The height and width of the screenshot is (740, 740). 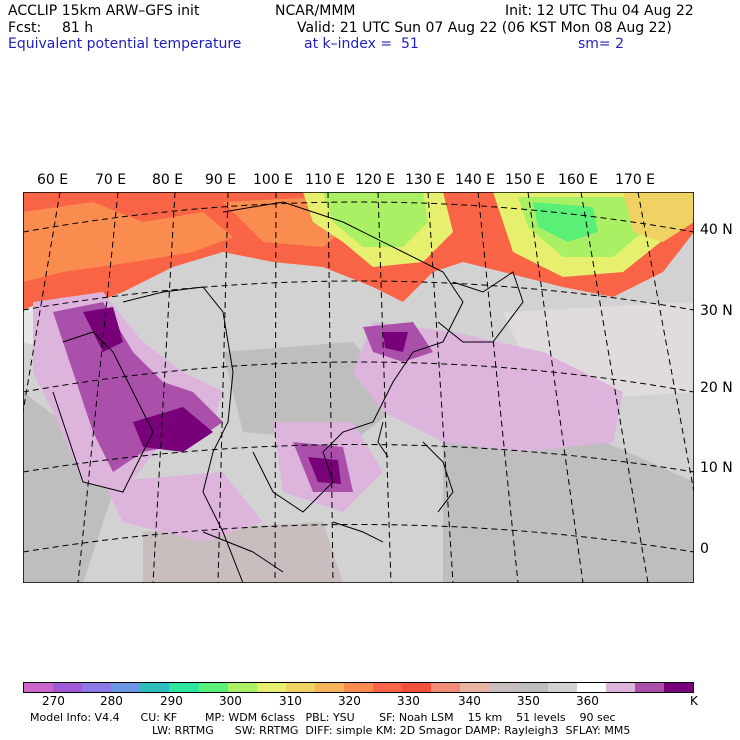 I want to click on lon-label: 100 E, so click(x=273, y=180).